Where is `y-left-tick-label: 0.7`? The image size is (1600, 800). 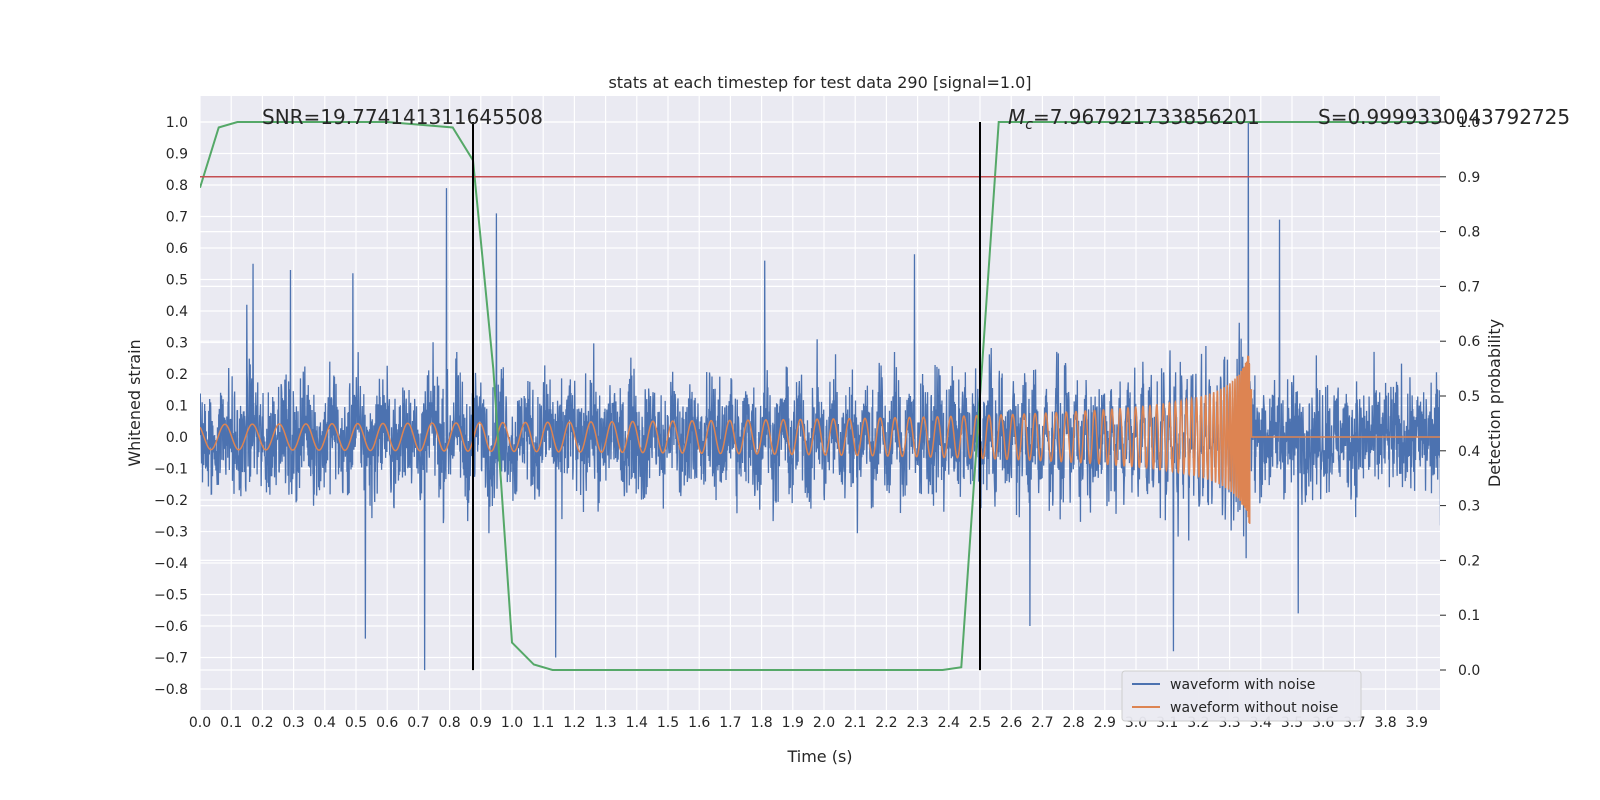 y-left-tick-label: 0.7 is located at coordinates (177, 218).